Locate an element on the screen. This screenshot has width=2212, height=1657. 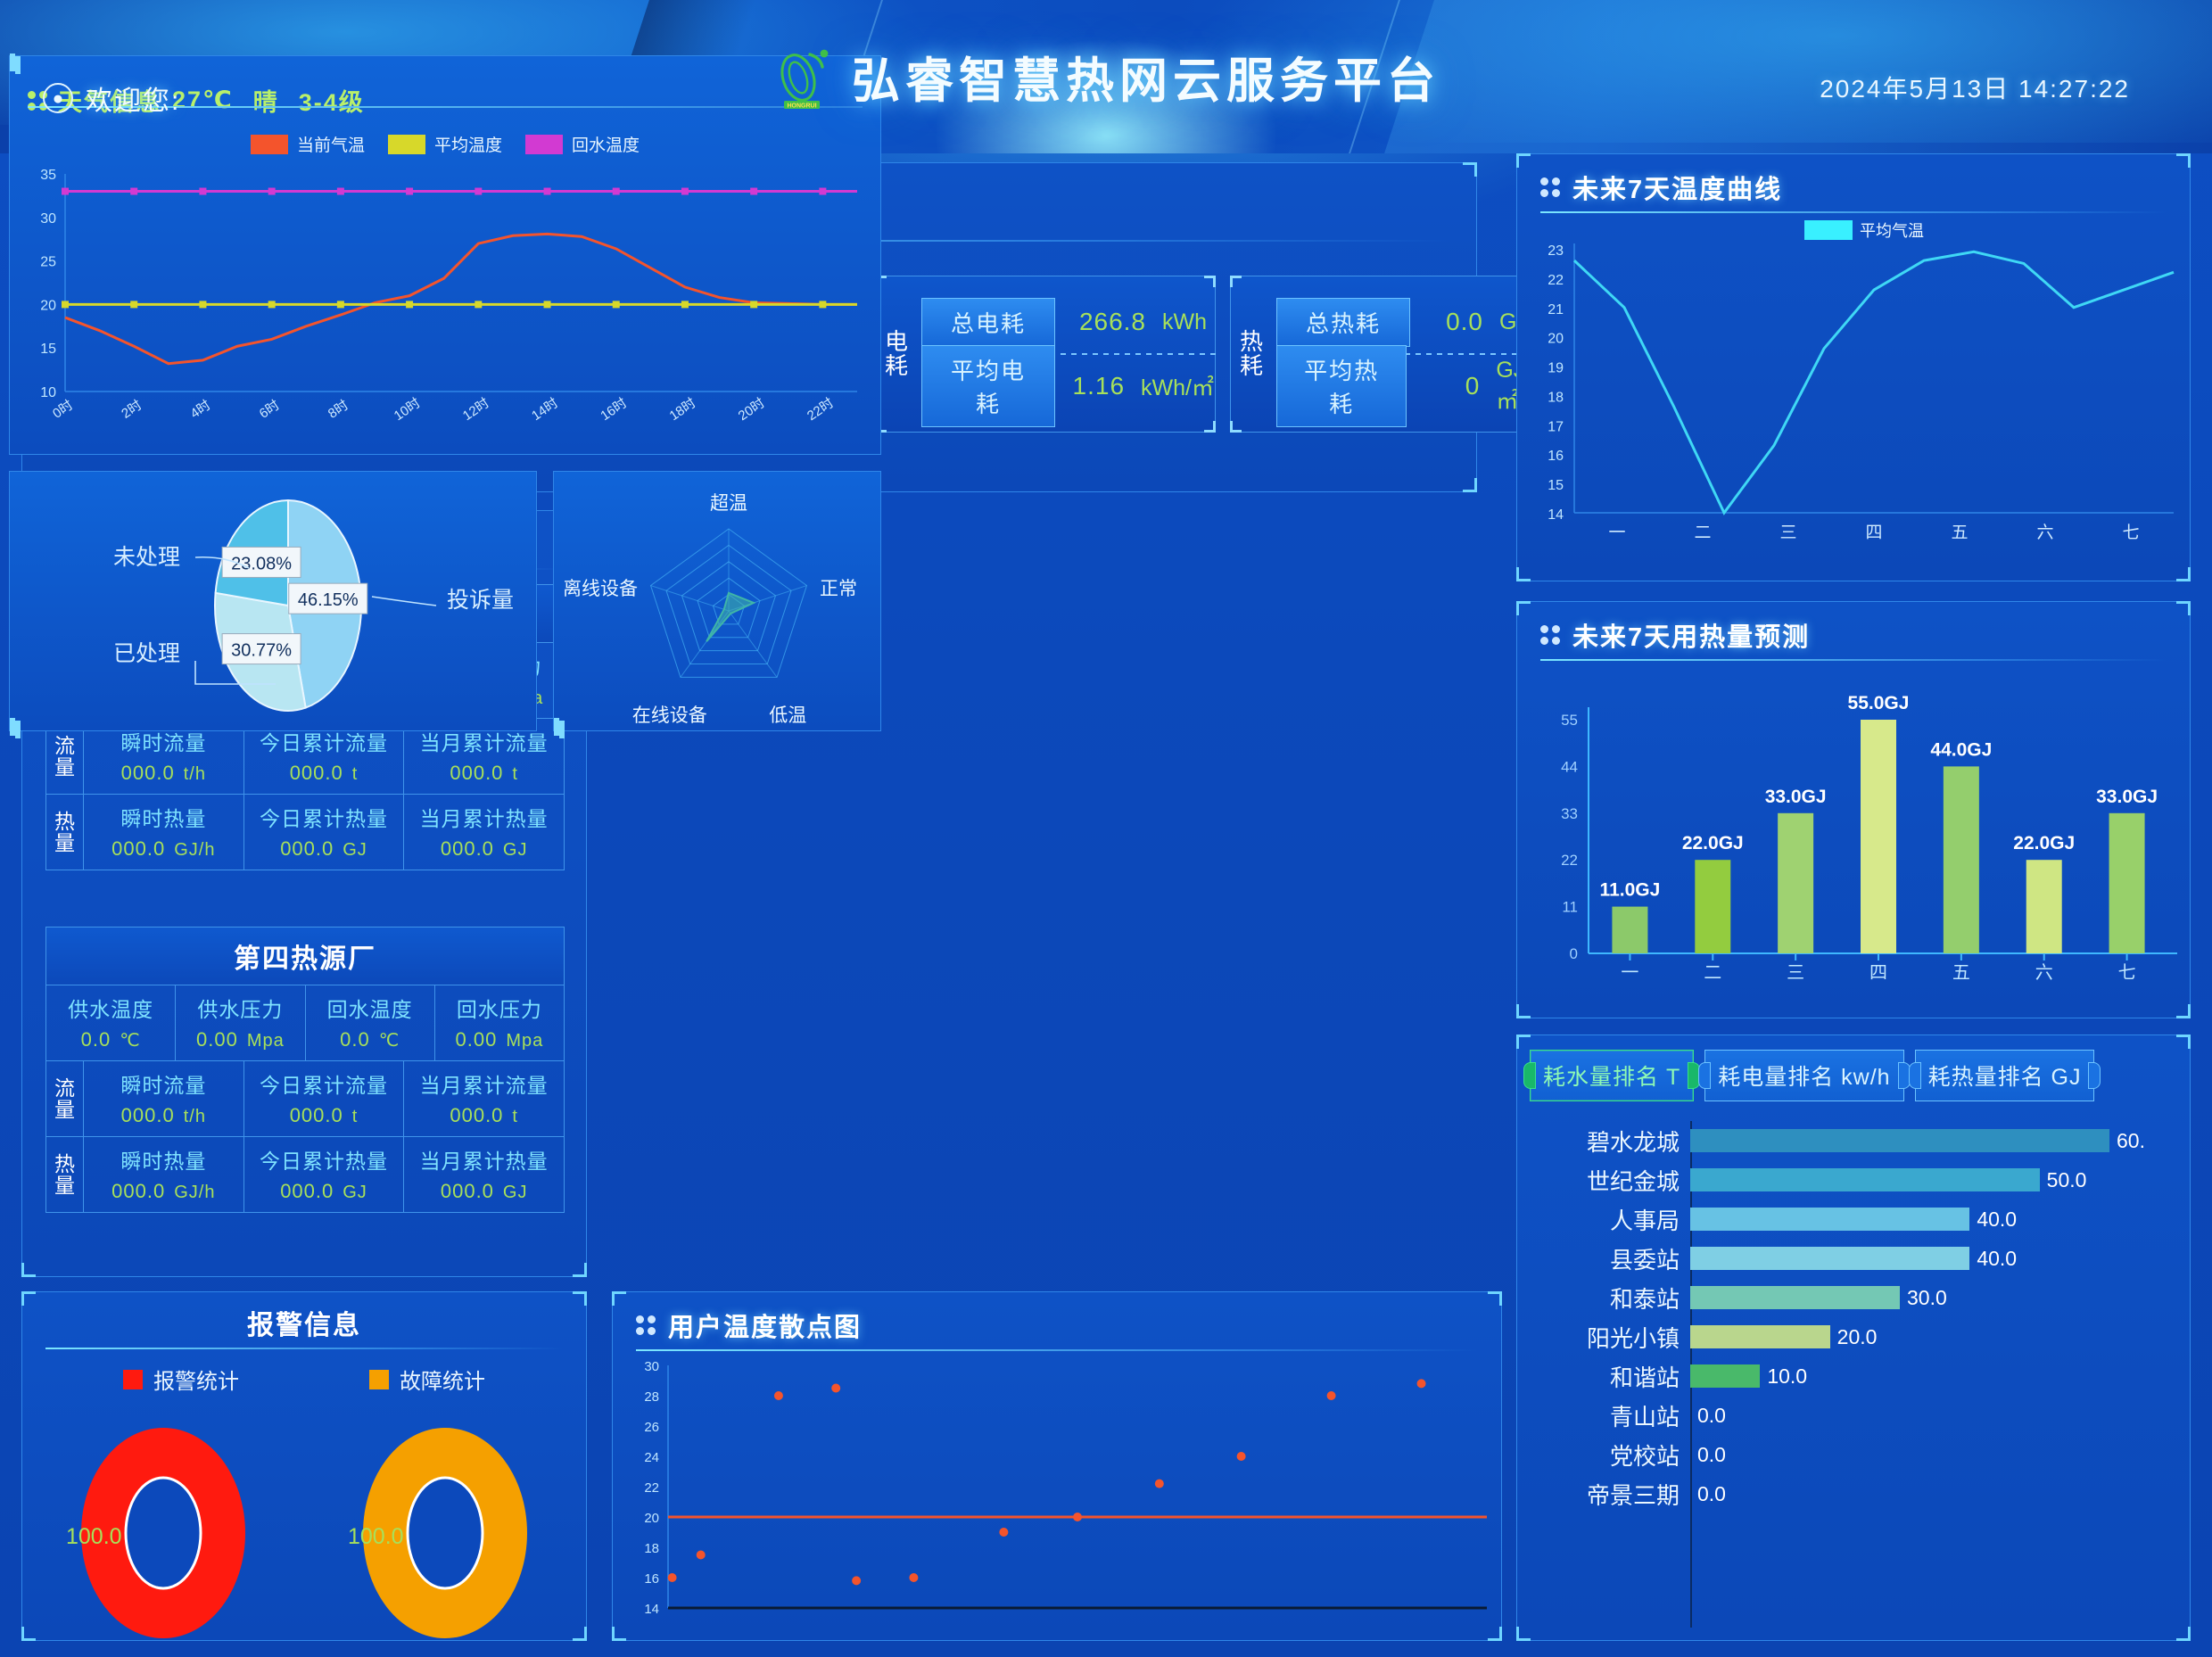
cell-header: 今日累计热量 is located at coordinates (324, 1161).